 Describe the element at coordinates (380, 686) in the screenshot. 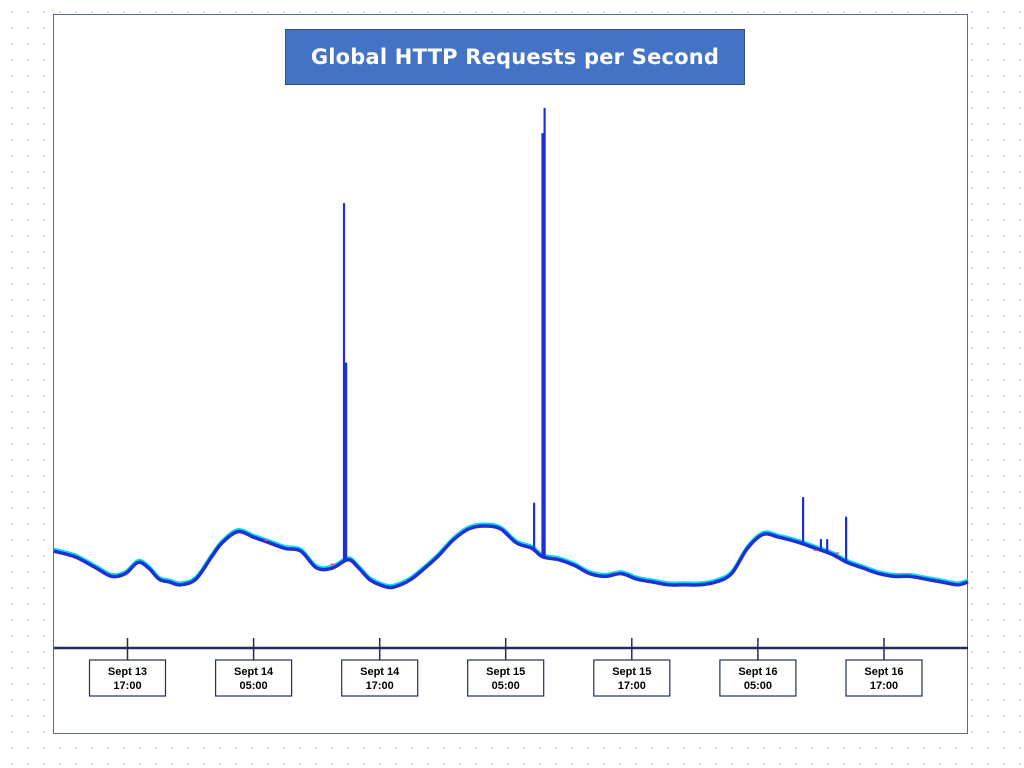

I see `x-tick-label-time-2: 17:00` at that location.